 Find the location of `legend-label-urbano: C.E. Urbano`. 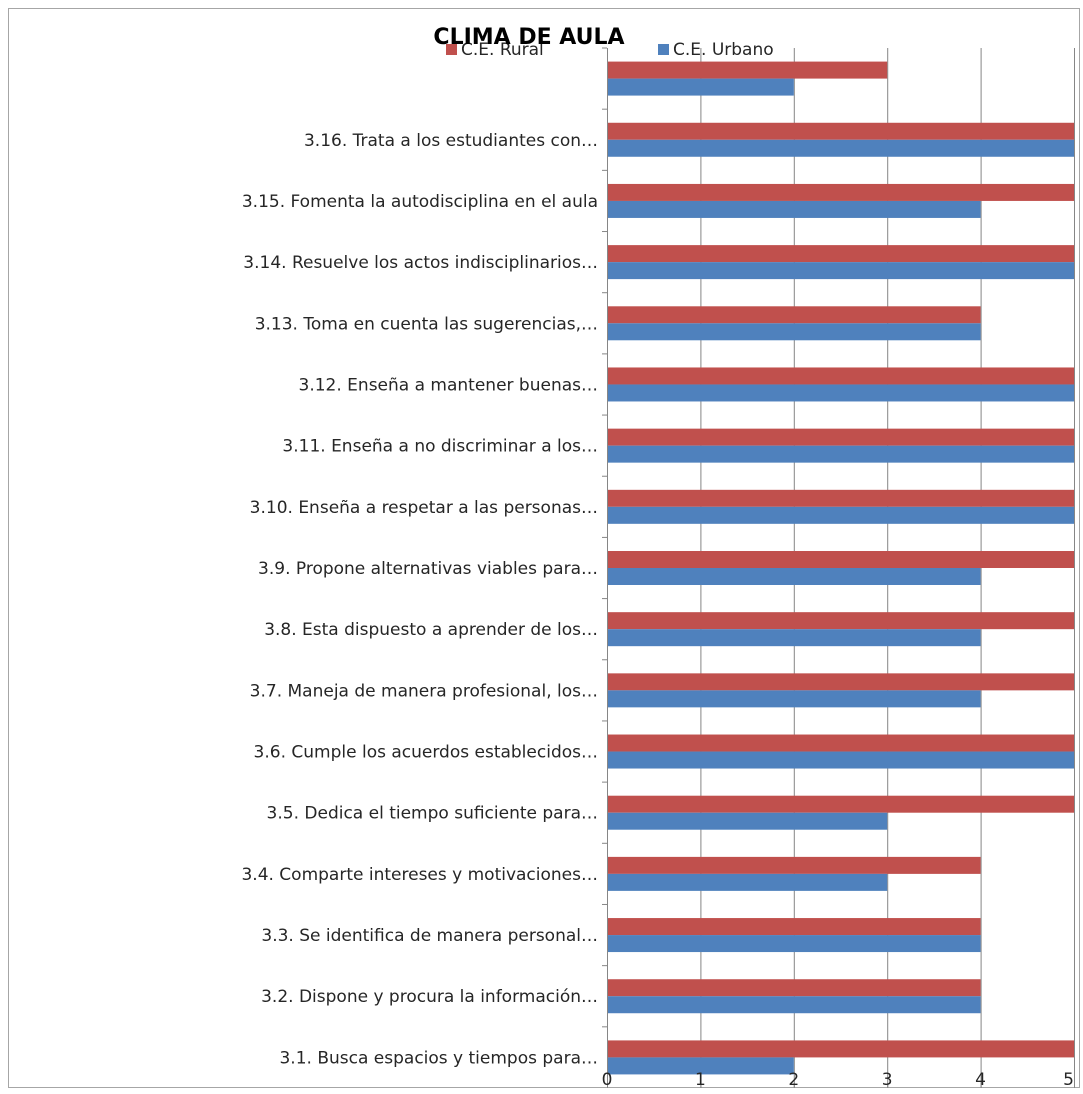

legend-label-urbano: C.E. Urbano is located at coordinates (723, 50).